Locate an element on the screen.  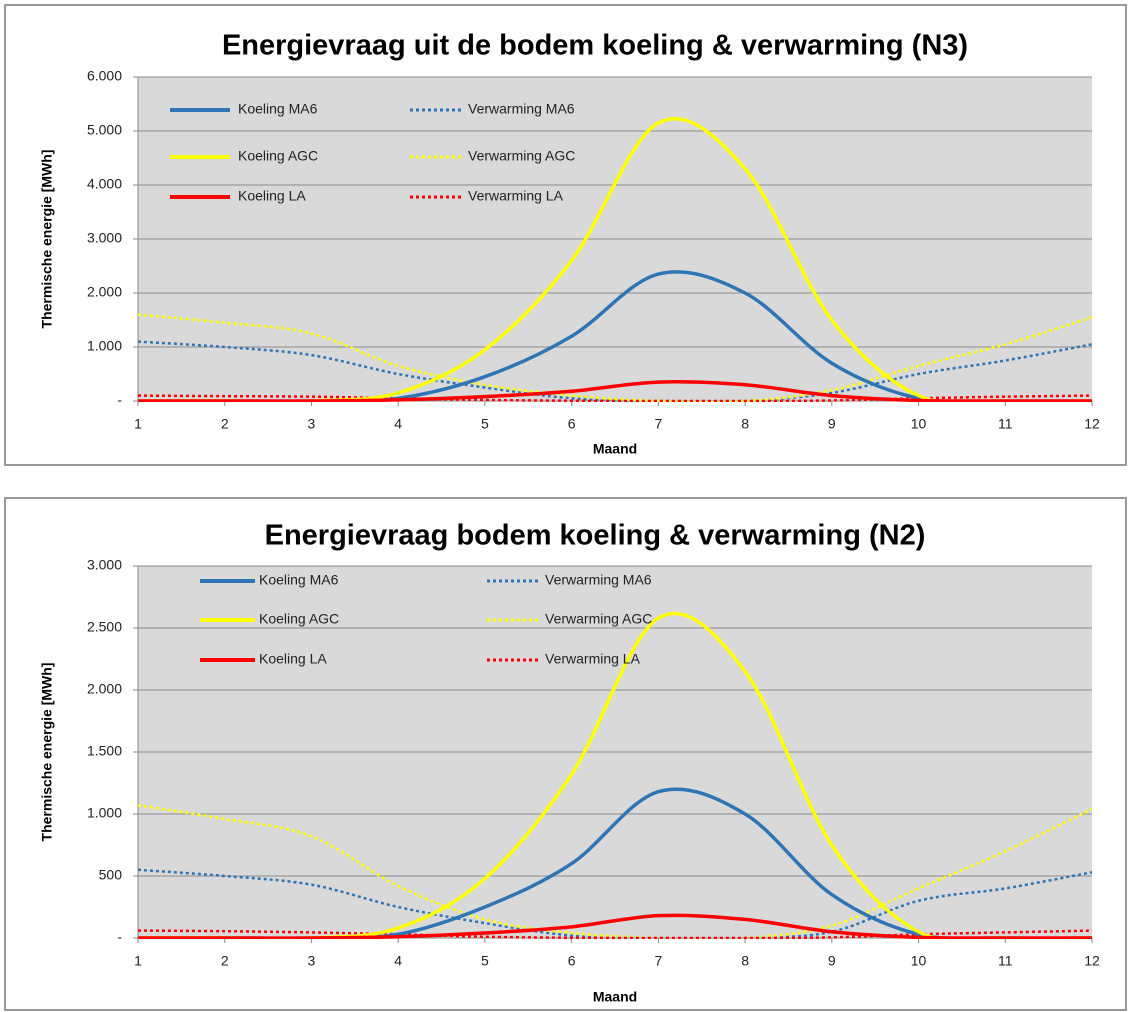
y-tick-label: 6.000 is located at coordinates (104, 76).